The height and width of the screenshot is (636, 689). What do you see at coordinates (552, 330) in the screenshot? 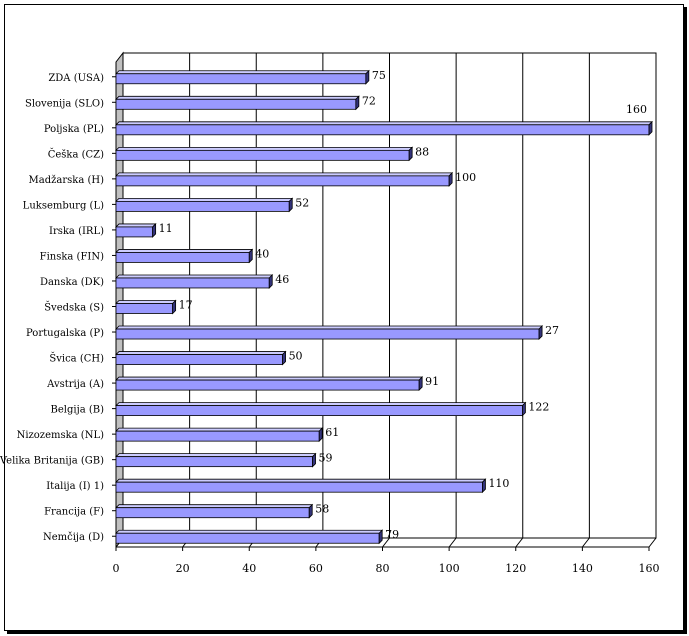
I see `data-label: 27` at bounding box center [552, 330].